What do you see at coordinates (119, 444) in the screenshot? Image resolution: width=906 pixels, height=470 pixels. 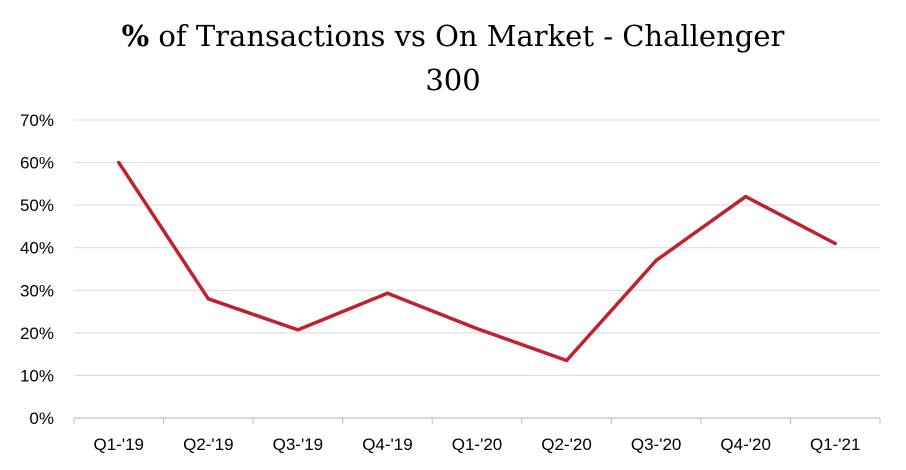 I see `x-tick-label: Q1-'19` at bounding box center [119, 444].